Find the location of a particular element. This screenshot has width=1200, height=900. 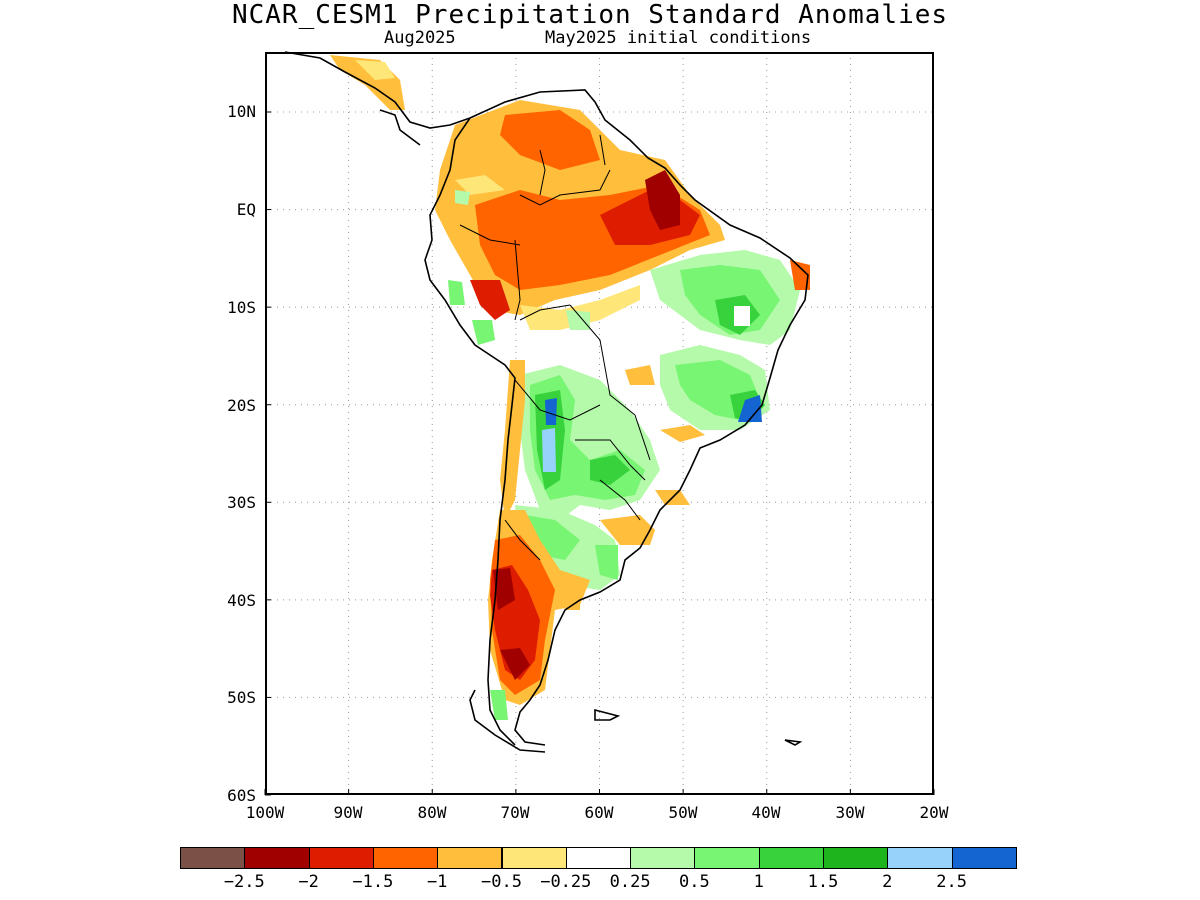

colorbar-label: 1 is located at coordinates (758, 882).